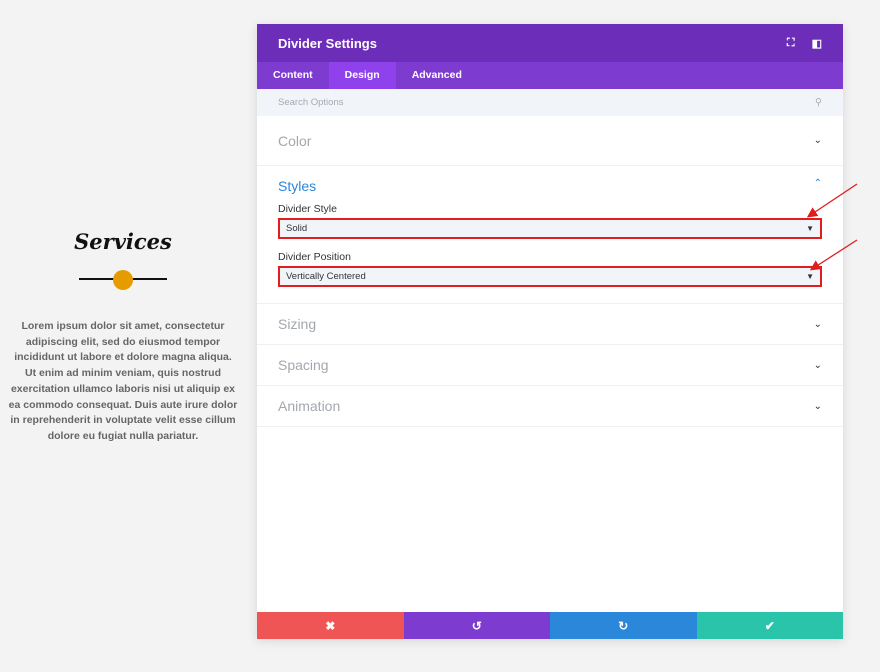  I want to click on divider-dot, so click(123, 280).